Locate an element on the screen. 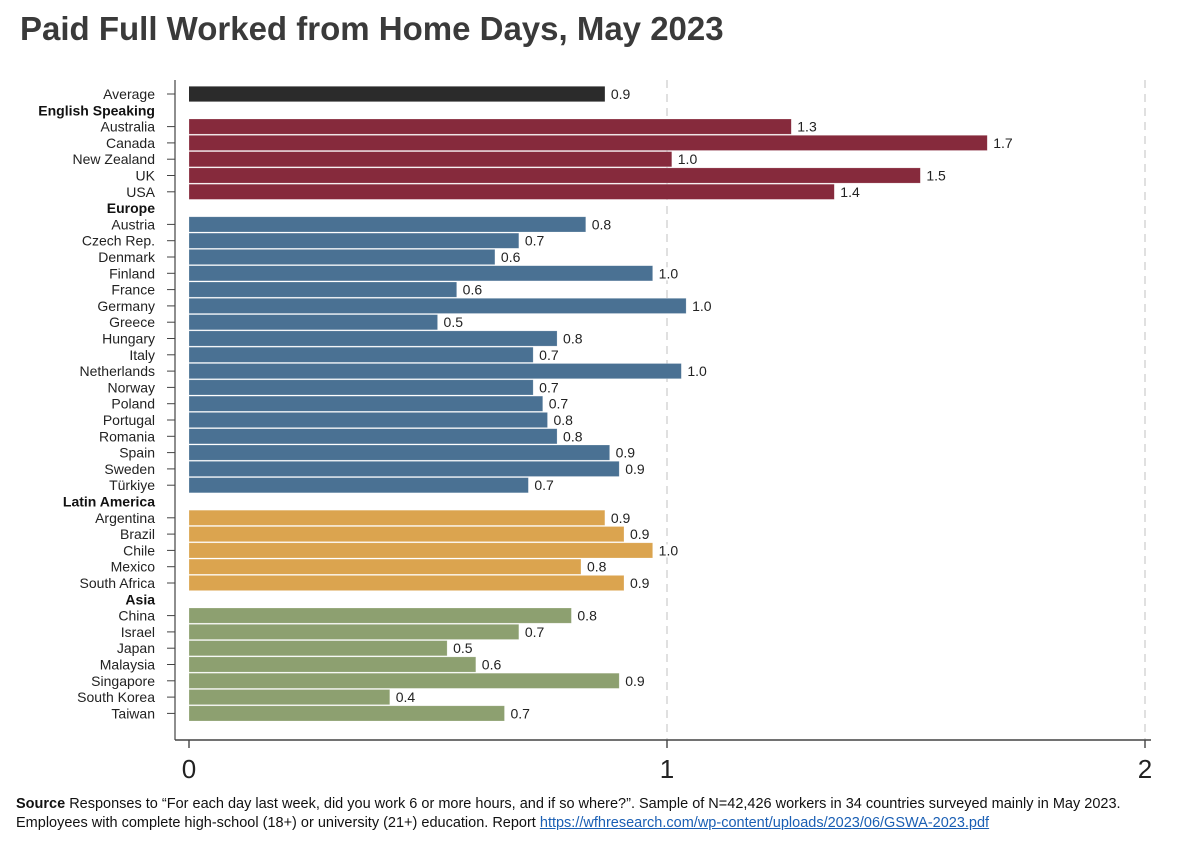 The image size is (1200, 851). value-label-bg-israel is located at coordinates (536, 632).